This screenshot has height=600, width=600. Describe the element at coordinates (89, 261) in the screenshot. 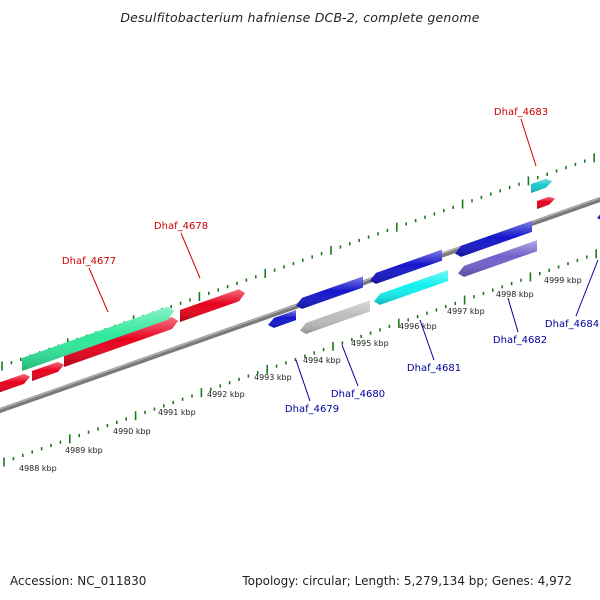

I see `gene-label: Dhaf_4677` at that location.